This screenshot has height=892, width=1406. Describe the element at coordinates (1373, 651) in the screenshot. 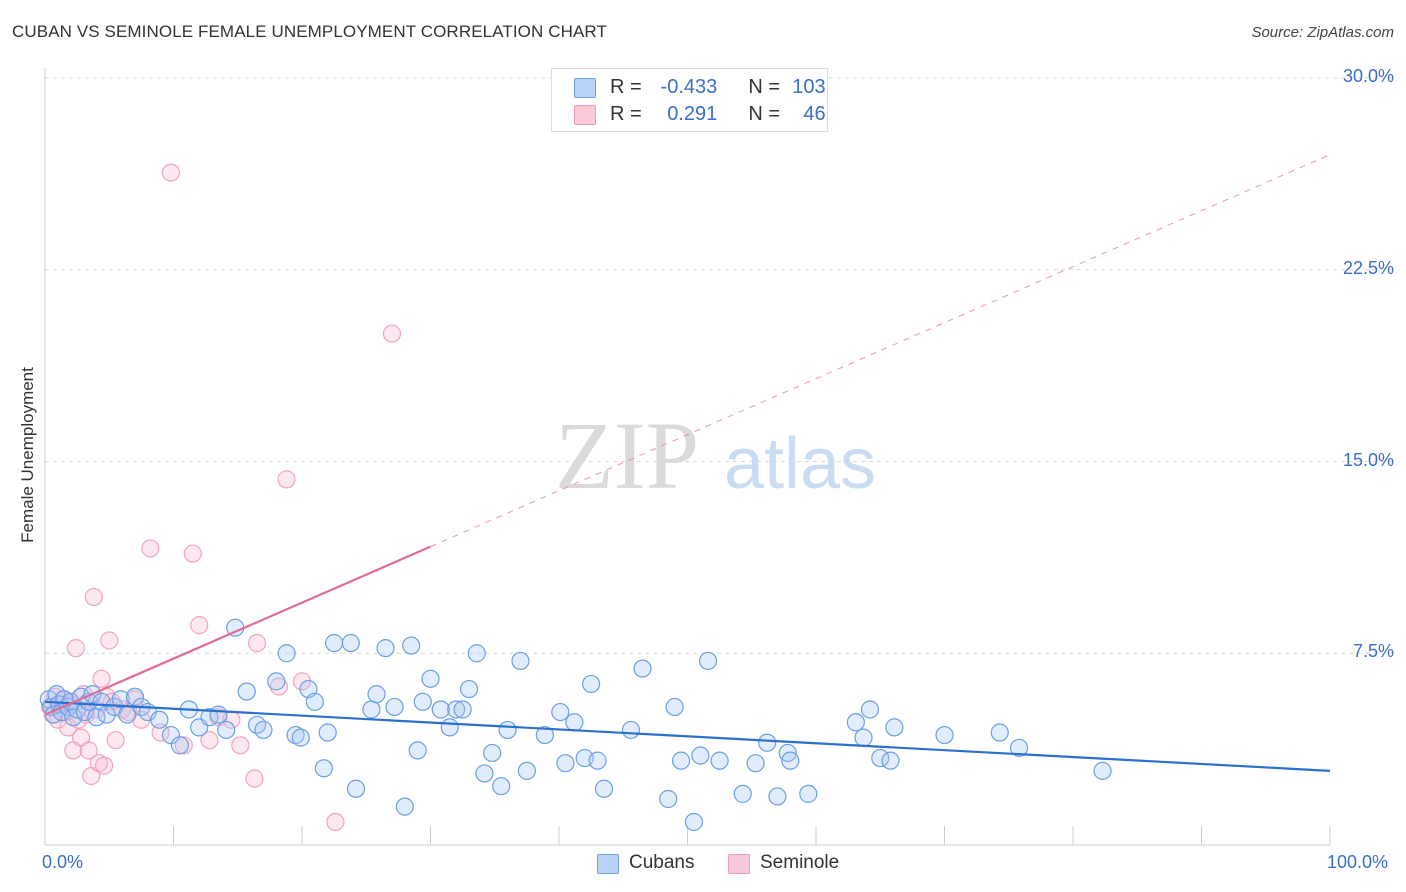

I see `y-tick-label: 7.5%` at that location.